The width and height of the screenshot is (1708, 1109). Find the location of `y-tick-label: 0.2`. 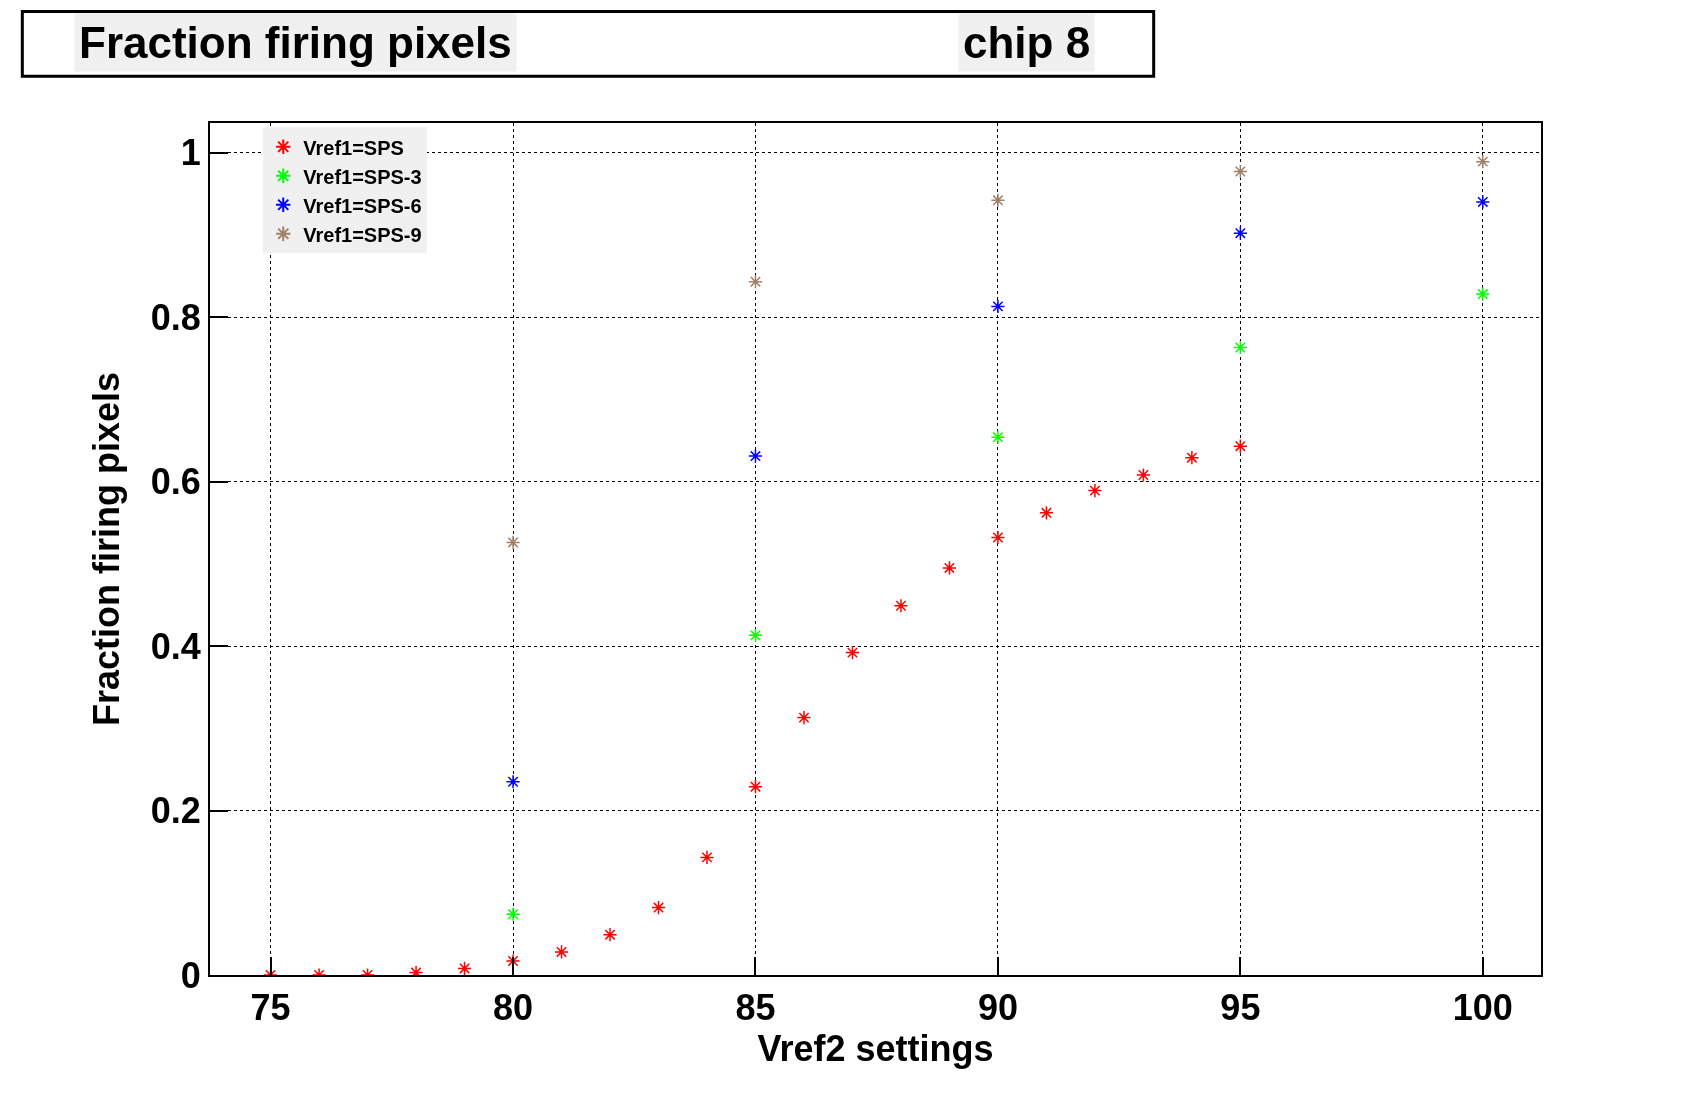

y-tick-label: 0.2 is located at coordinates (175, 811).